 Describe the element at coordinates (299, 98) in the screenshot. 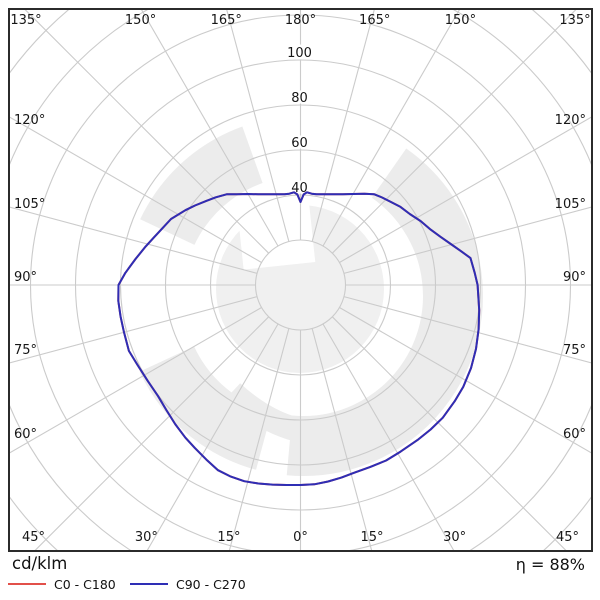

I see `radial-tick-label: 80` at that location.